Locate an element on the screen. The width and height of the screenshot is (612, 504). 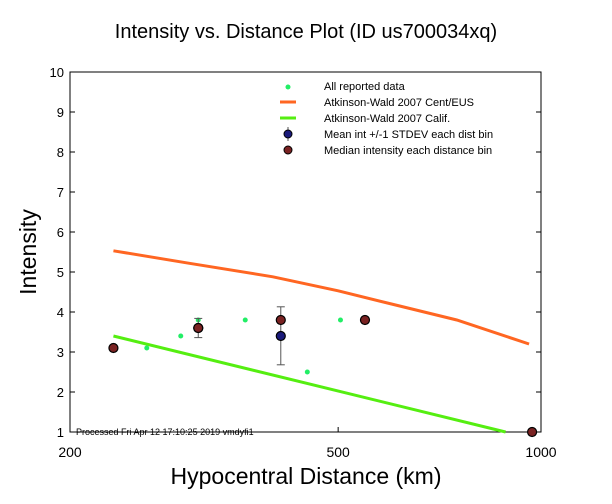
x-axis-label: Hypocentral Distance (km) is located at coordinates (306, 476).